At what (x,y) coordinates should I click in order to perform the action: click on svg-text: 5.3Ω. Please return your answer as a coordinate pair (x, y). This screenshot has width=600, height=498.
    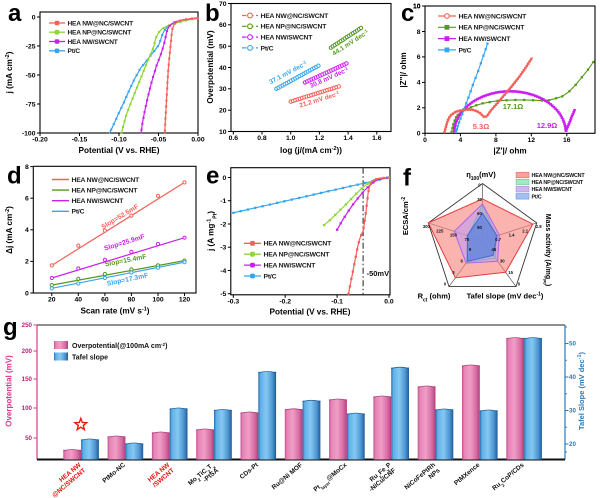
    Looking at the image, I should click on (481, 126).